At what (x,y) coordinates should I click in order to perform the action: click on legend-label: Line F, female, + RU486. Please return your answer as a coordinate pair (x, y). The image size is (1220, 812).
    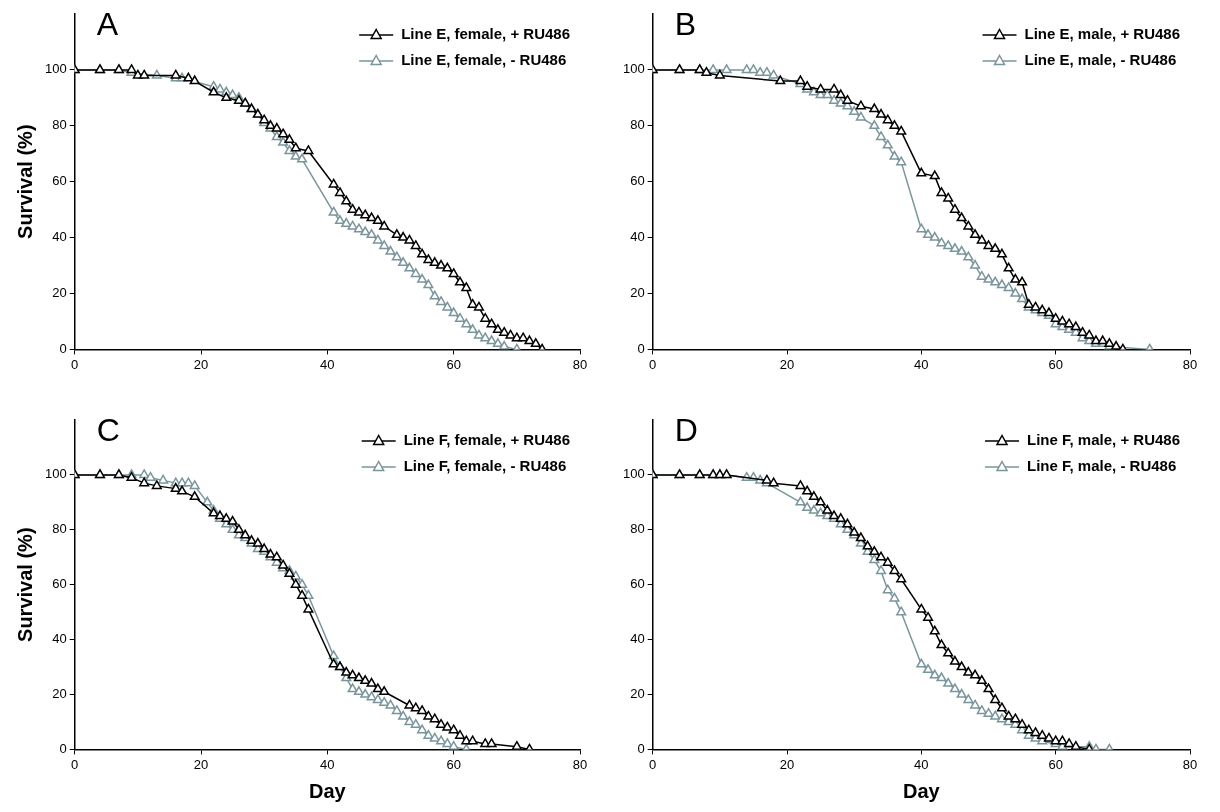
    Looking at the image, I should click on (487, 440).